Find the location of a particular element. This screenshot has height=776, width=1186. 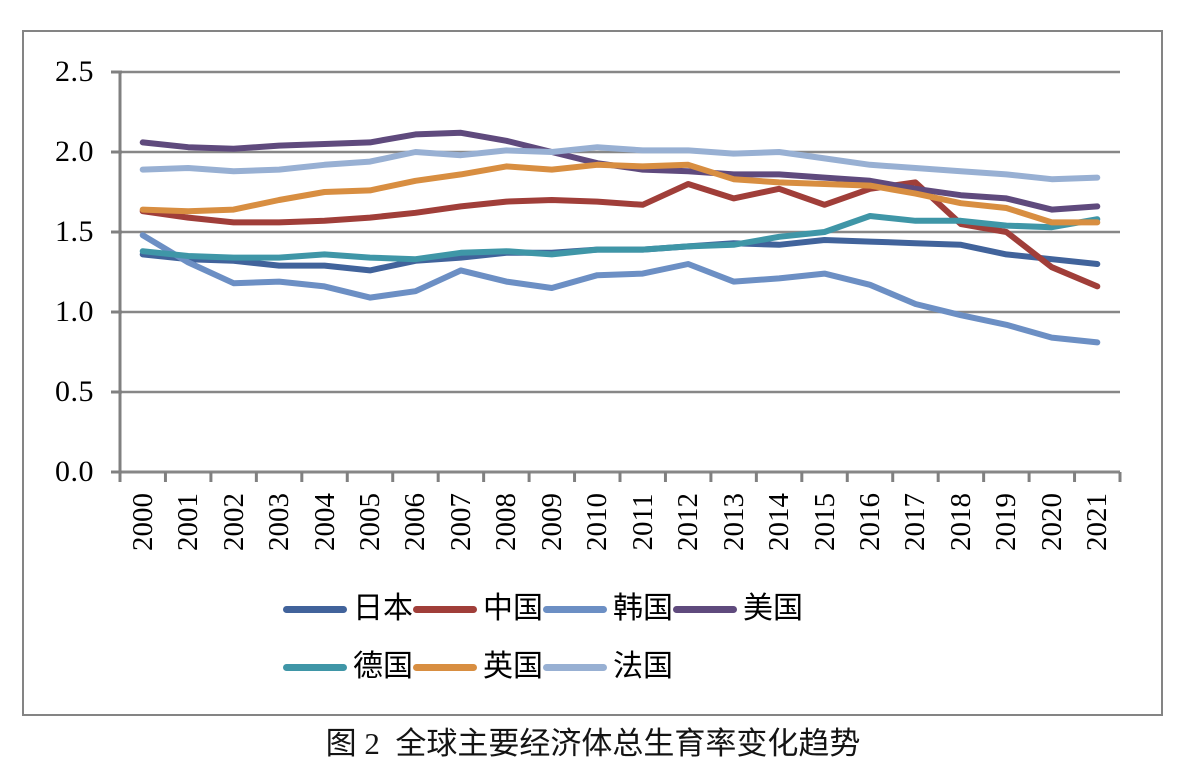

x-axis-tick-label: 2015 is located at coordinates (824, 522).